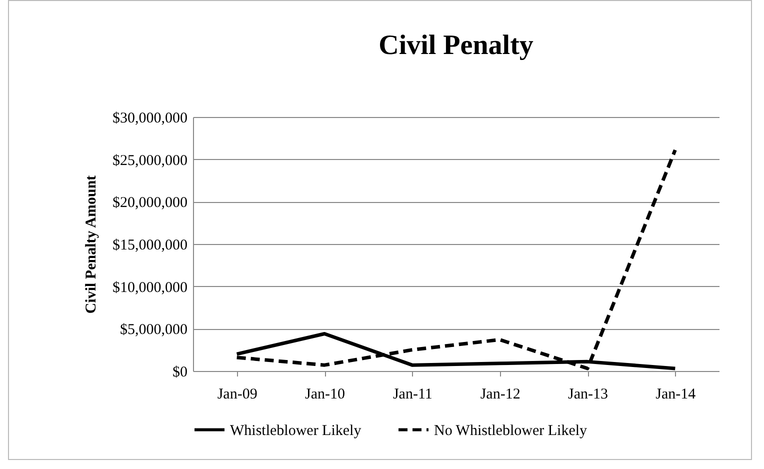 Image resolution: width=764 pixels, height=469 pixels. Describe the element at coordinates (92, 244) in the screenshot. I see `y-axis-title: Civil Penalty Amount` at that location.